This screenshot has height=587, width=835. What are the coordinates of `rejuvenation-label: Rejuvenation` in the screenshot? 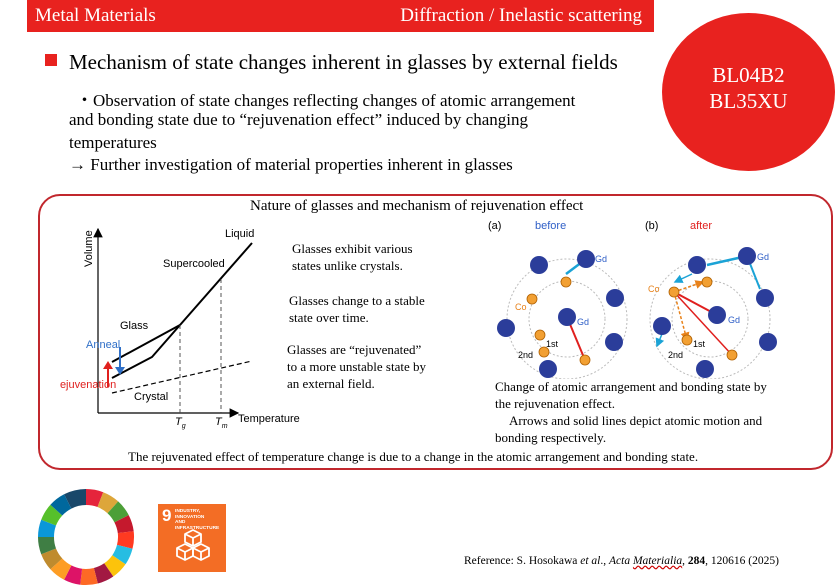 It's located at (88, 385).